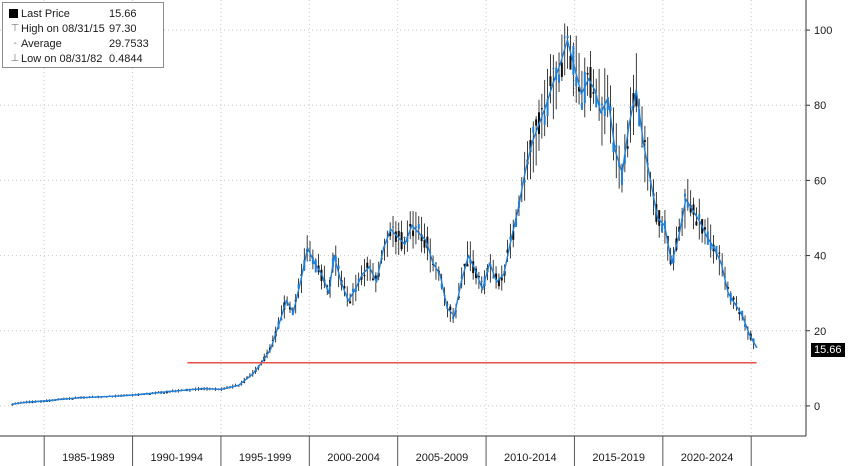  What do you see at coordinates (353, 458) in the screenshot?
I see `x-tick-label-3: 2000-2004` at bounding box center [353, 458].